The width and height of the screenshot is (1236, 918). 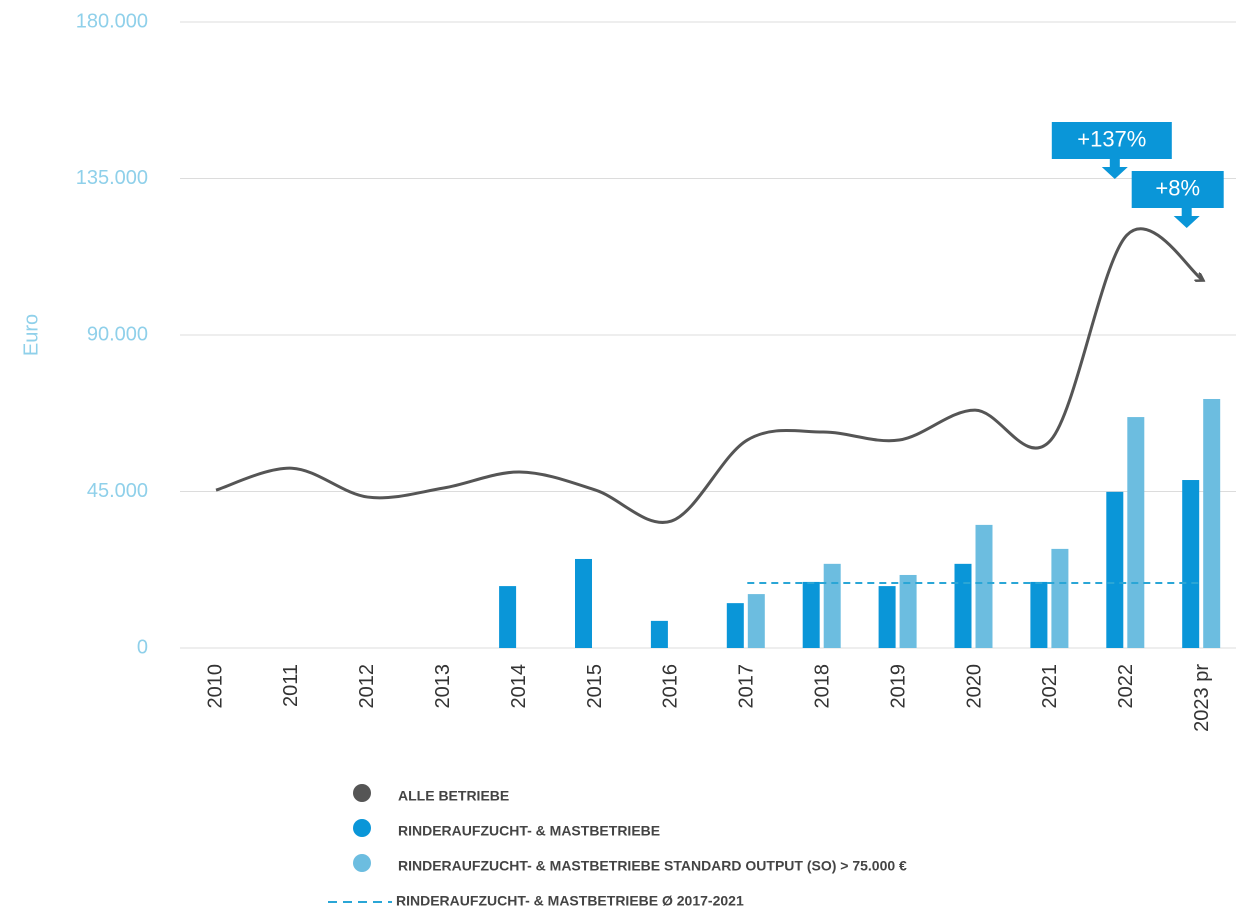 I want to click on x-tick-label: 2010, so click(x=215, y=686).